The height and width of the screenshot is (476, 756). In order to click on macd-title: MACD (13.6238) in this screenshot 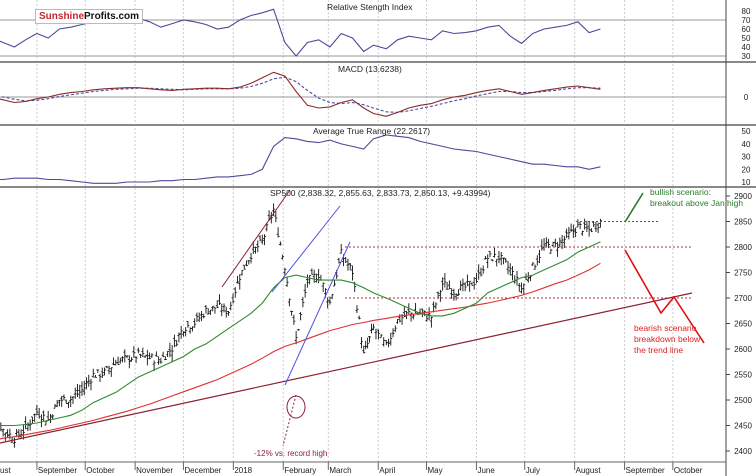, I will do `click(370, 69)`.